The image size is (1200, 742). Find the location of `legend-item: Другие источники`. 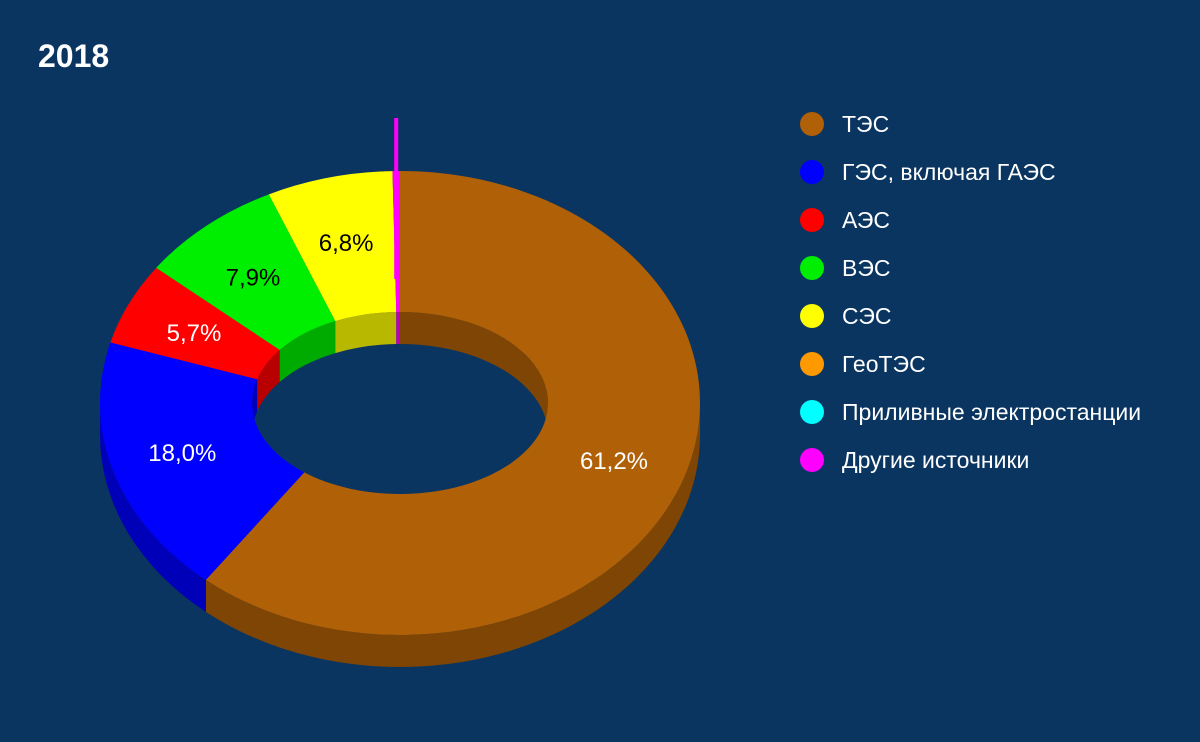

legend-item: Другие источники is located at coordinates (970, 460).